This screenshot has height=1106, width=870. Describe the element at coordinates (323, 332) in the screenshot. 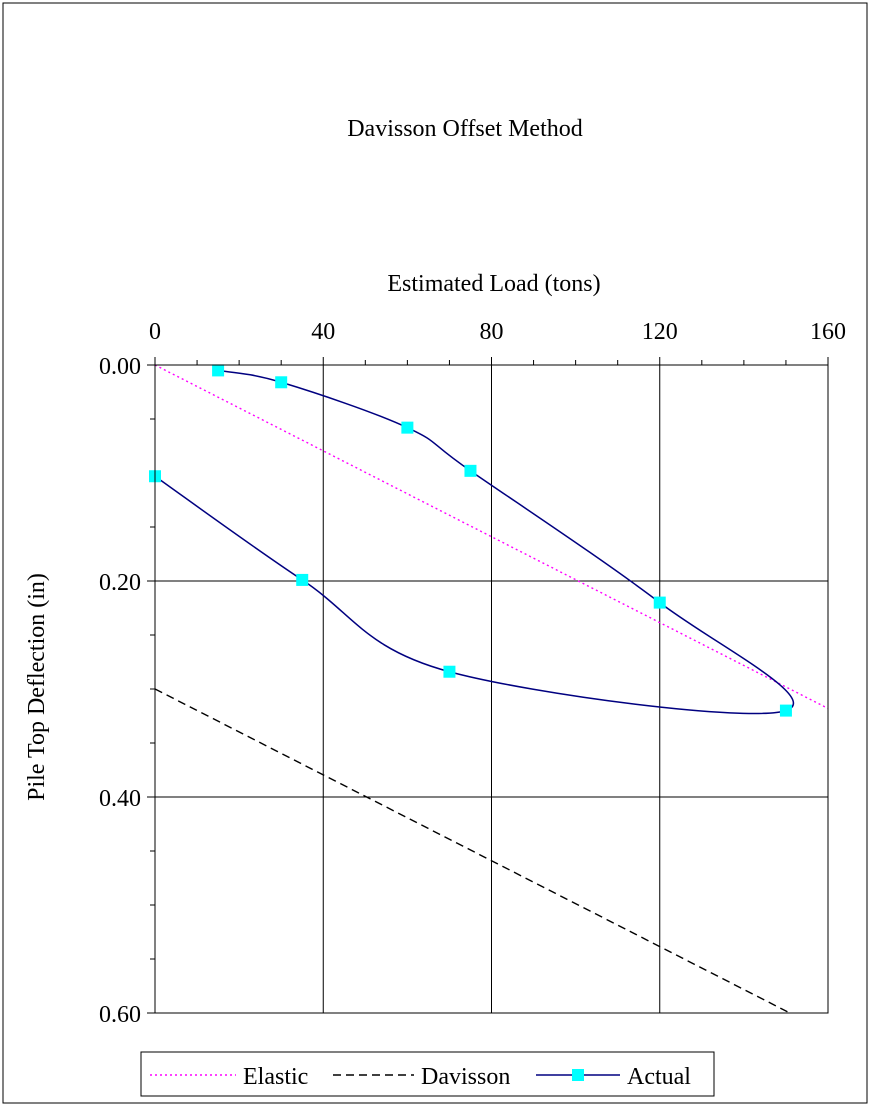

I see `x-tick-label: 40` at that location.